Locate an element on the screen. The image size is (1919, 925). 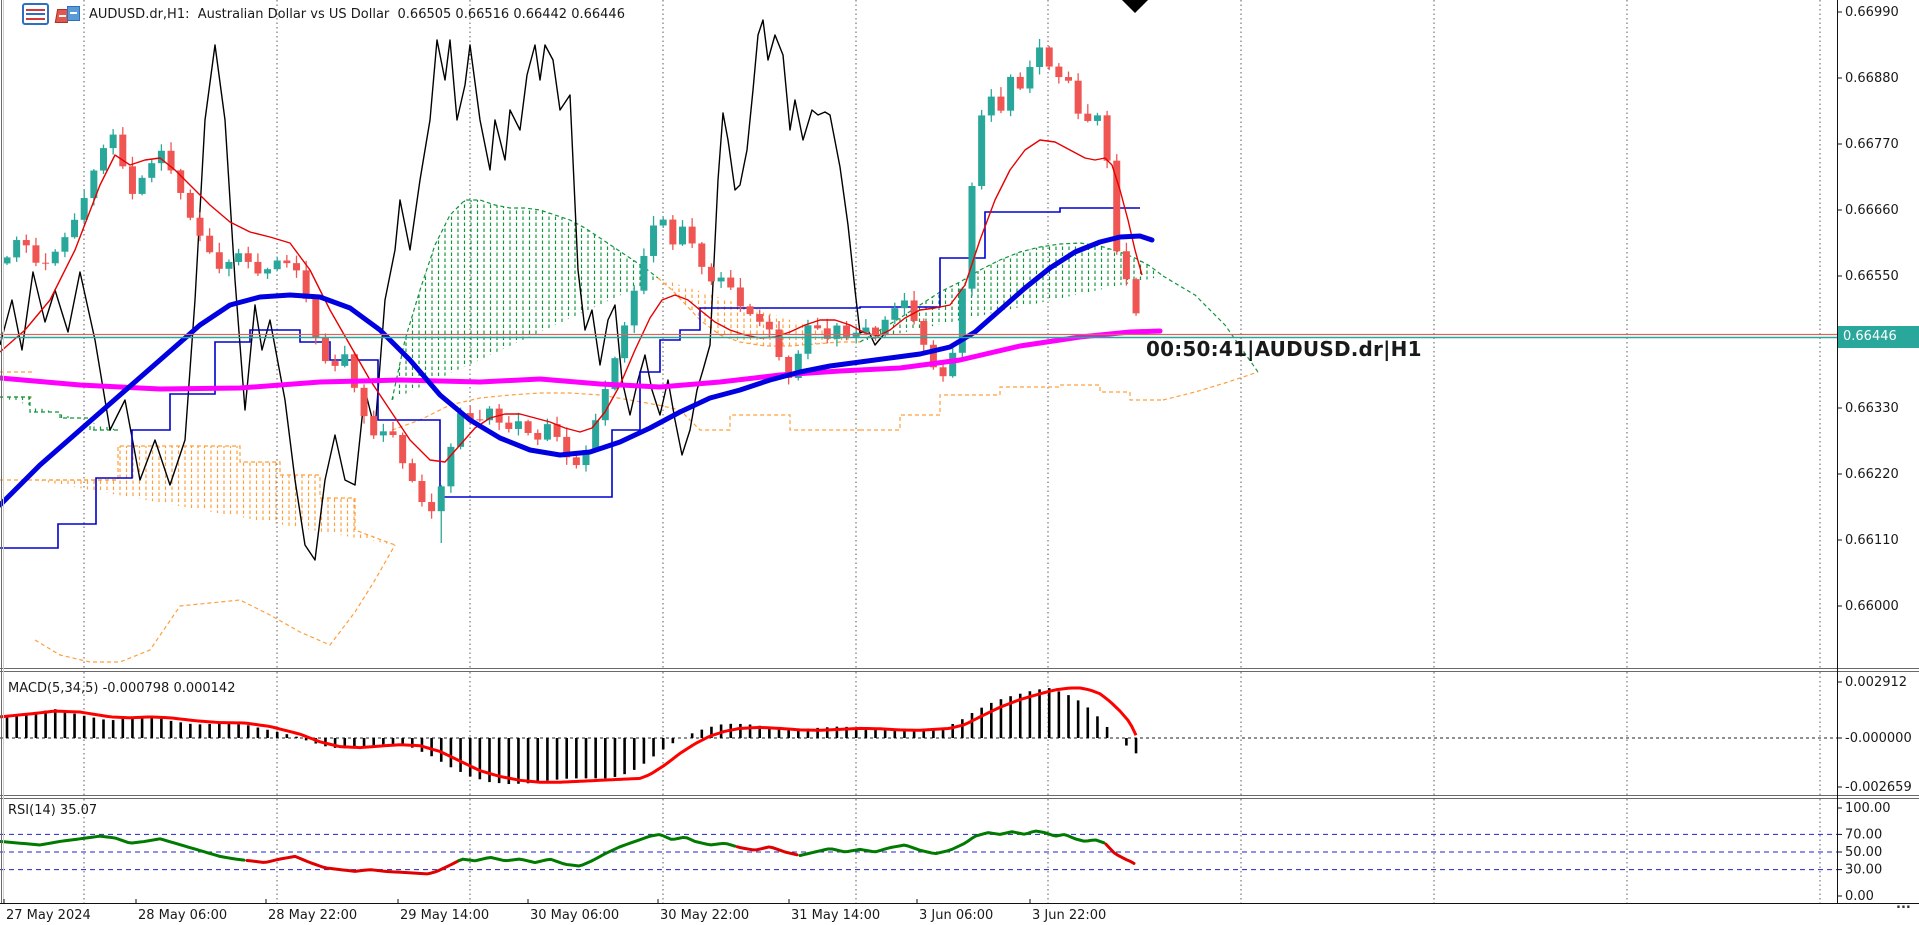
macd-signal-line is located at coordinates (569, 735).